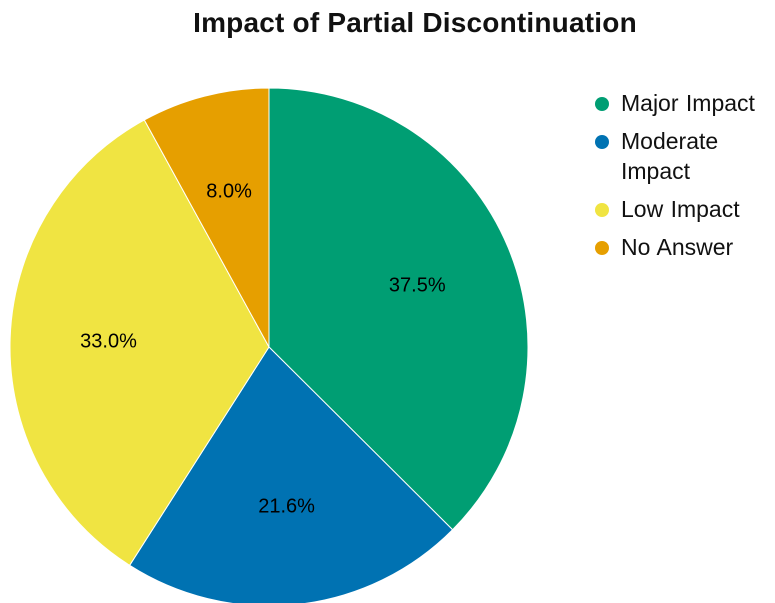  What do you see at coordinates (677, 247) in the screenshot?
I see `legend-label-no-answer: No Answer` at bounding box center [677, 247].